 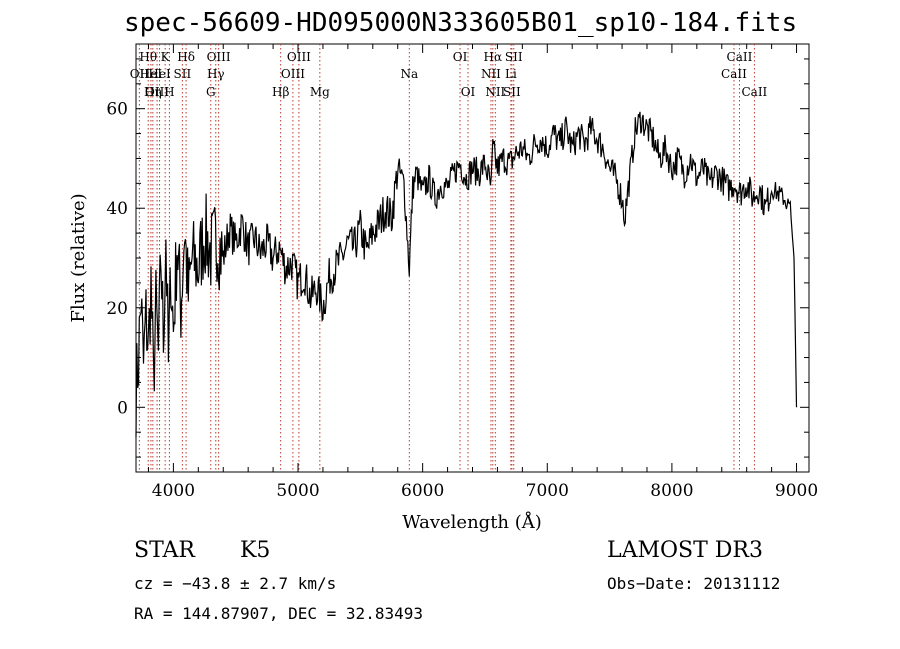 I want to click on x-tick-label: 6000, so click(x=422, y=491).